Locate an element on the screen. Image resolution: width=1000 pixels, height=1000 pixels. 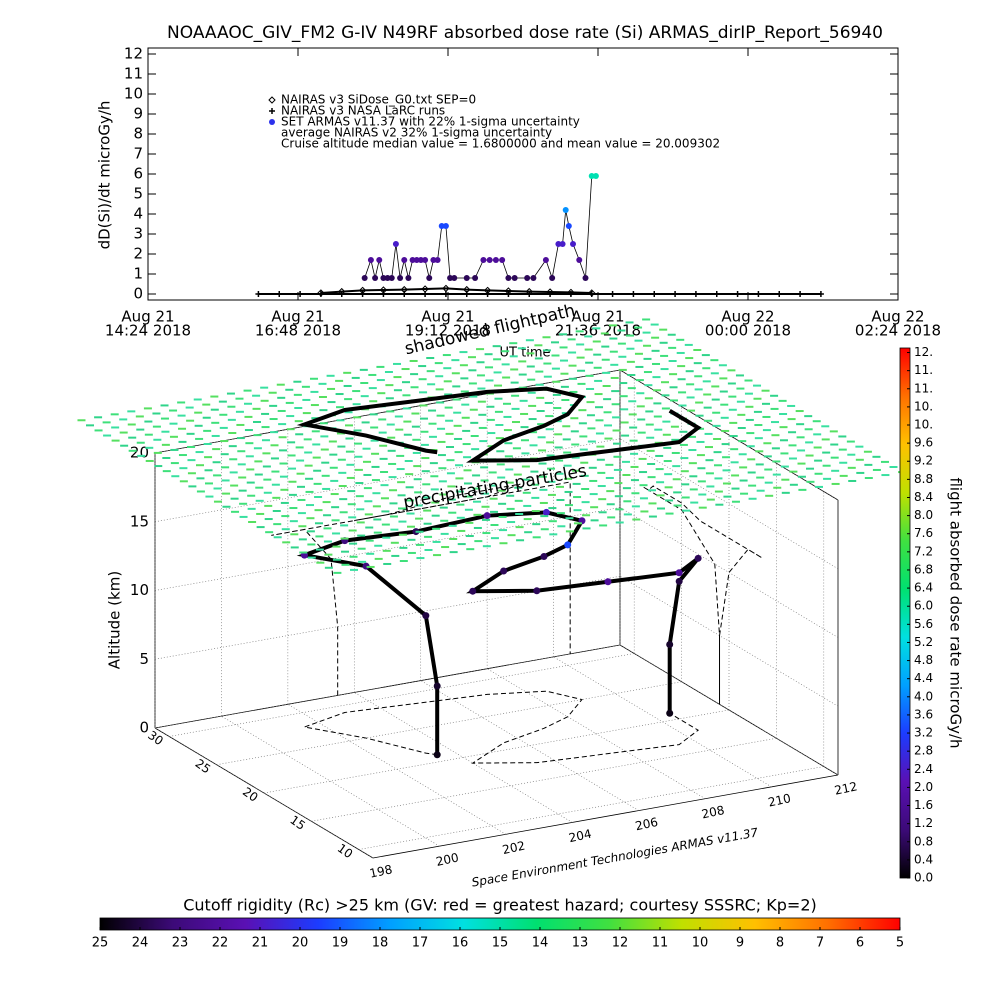
z-tick-label: 10 is located at coordinates (139, 590).